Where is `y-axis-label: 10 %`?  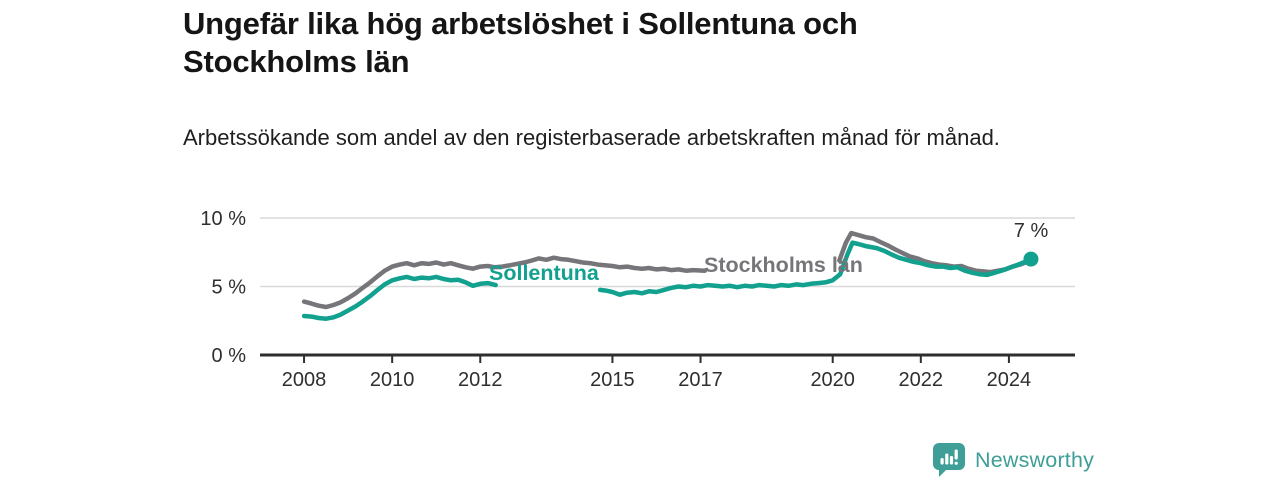
y-axis-label: 10 % is located at coordinates (223, 219).